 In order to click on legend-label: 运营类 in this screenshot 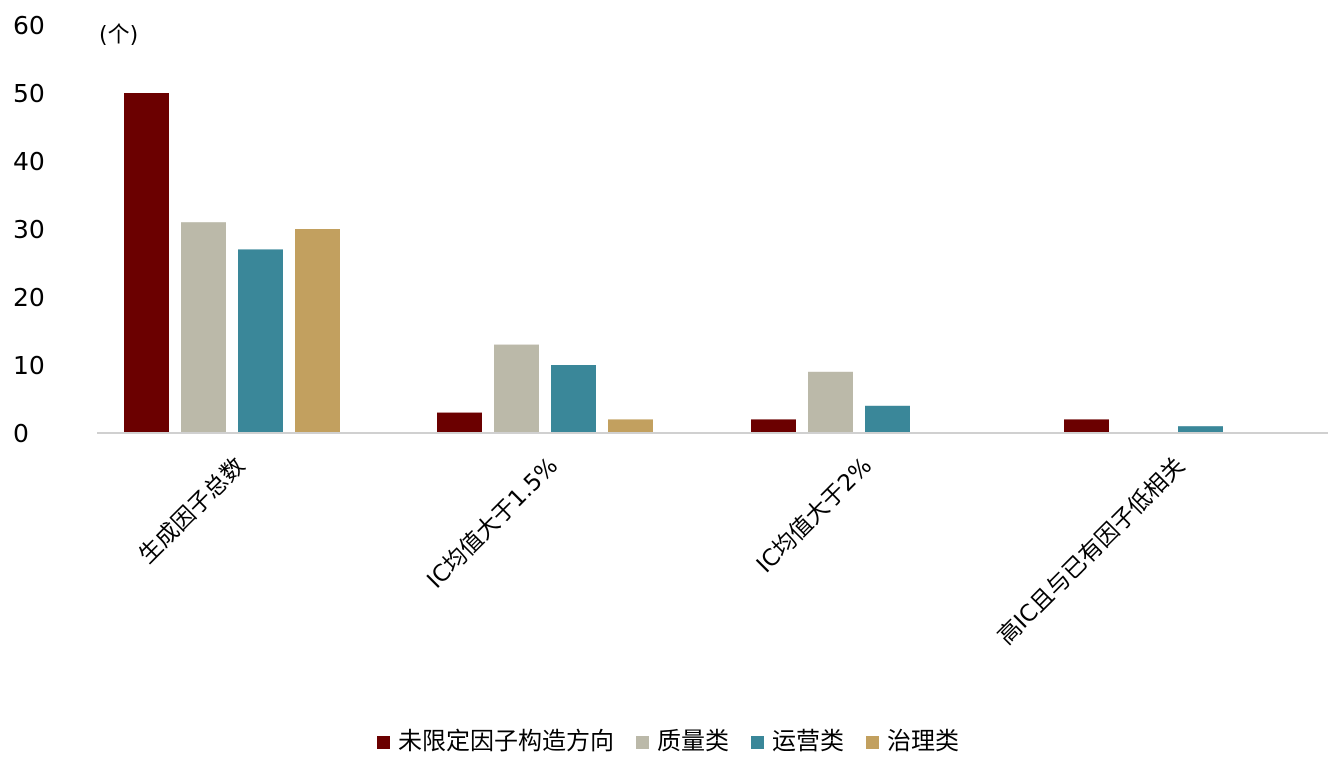, I will do `click(808, 741)`.